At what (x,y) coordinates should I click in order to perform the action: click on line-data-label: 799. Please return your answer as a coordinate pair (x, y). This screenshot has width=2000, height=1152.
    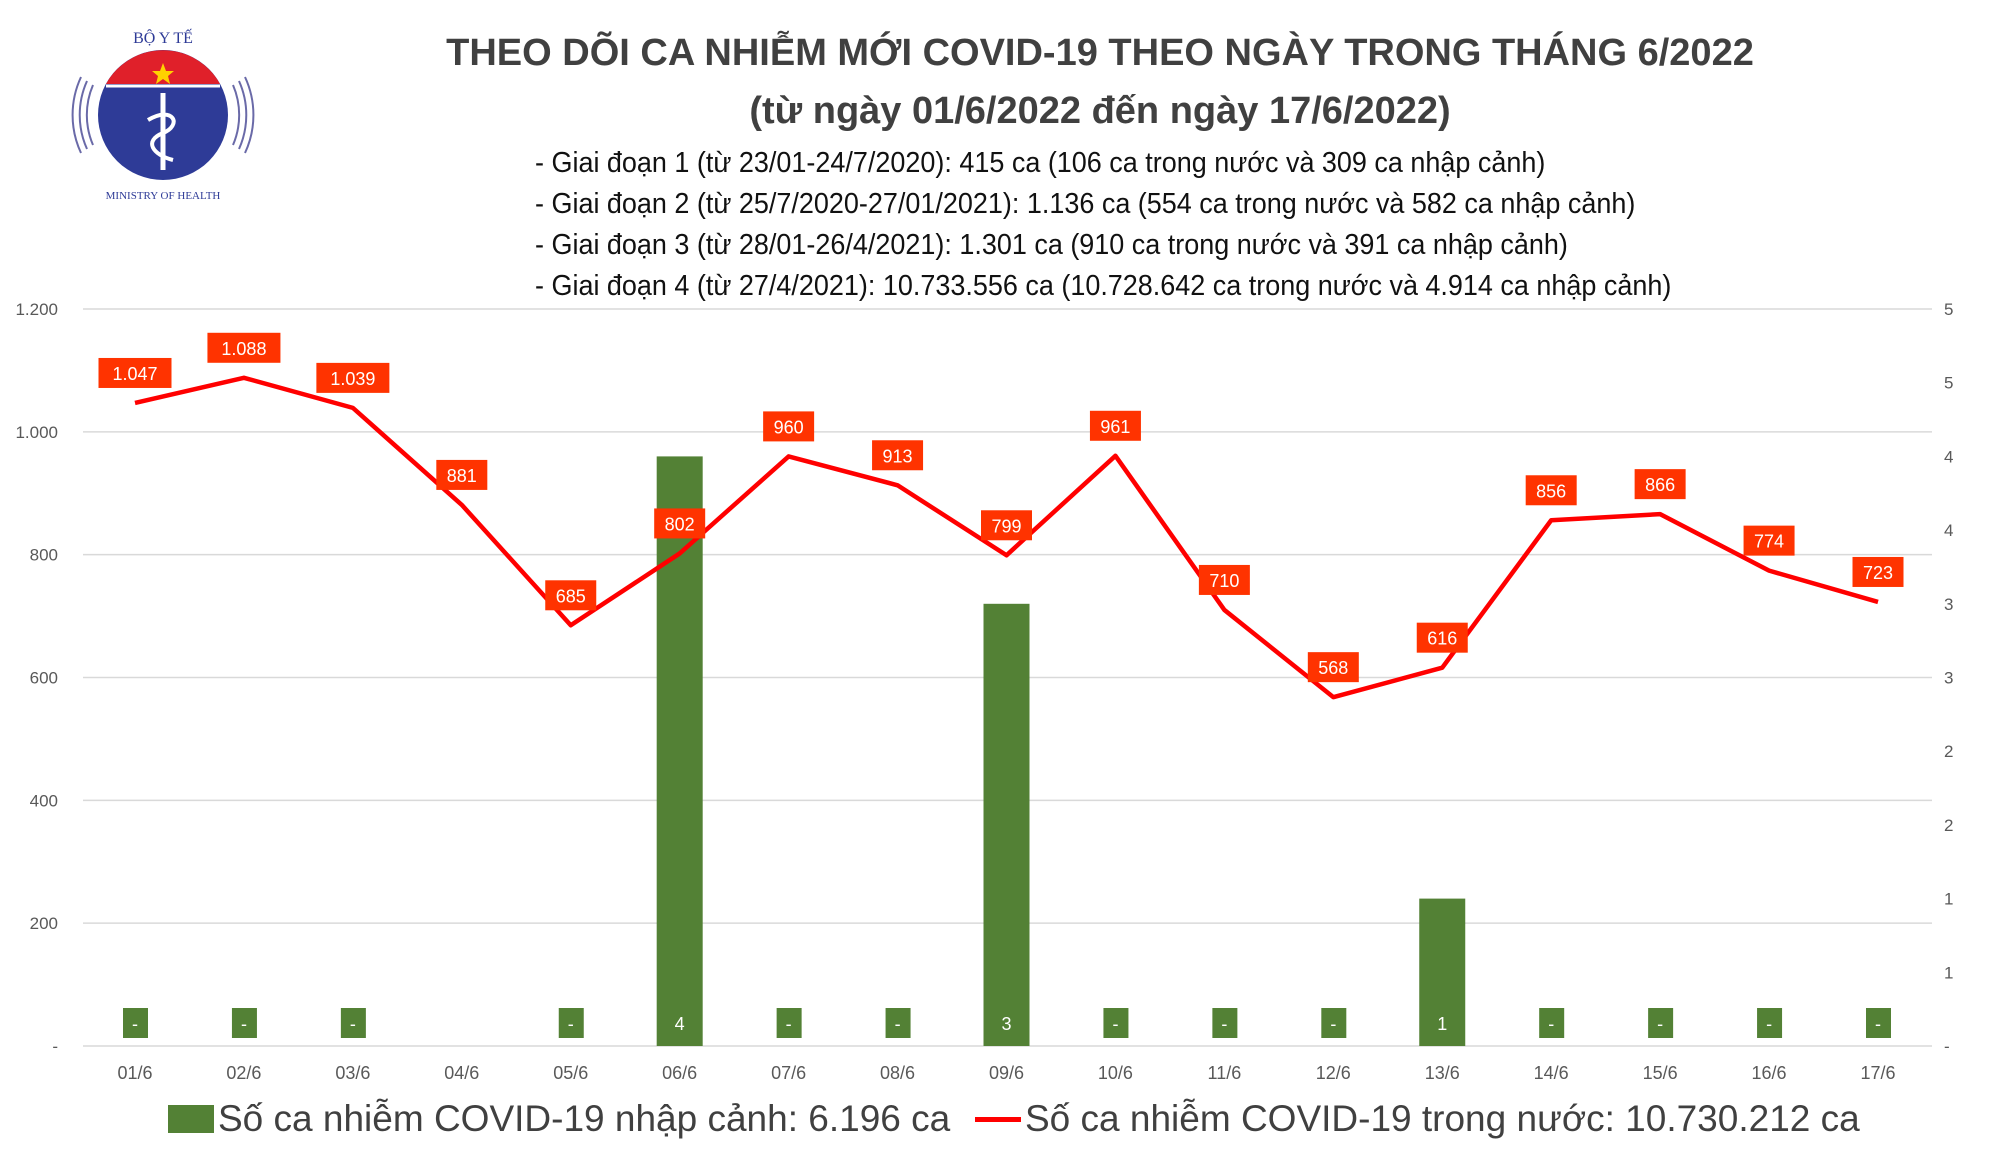
    Looking at the image, I should click on (1006, 526).